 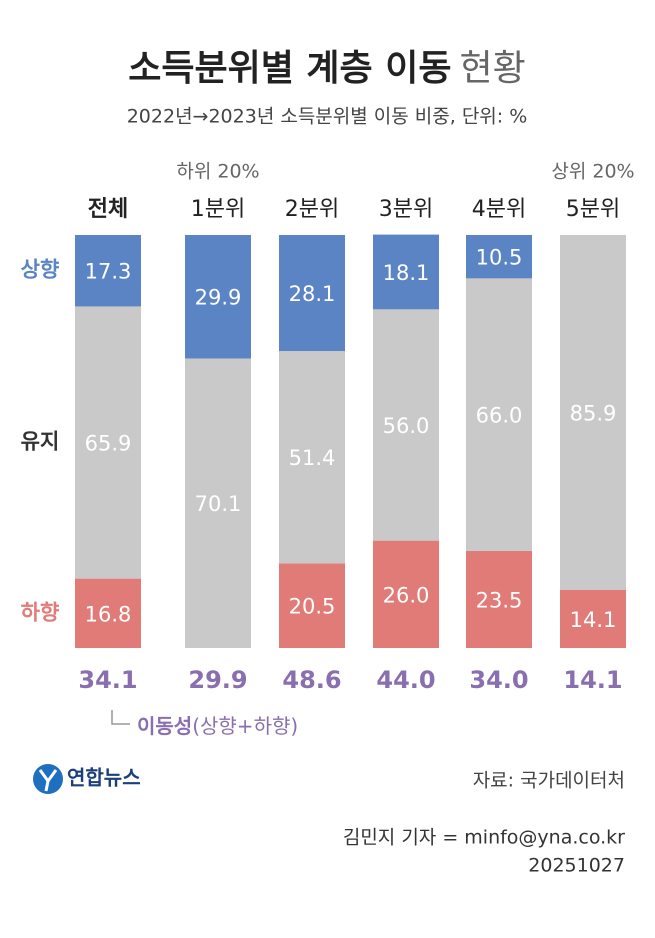 I want to click on value-label: 14.1, so click(x=593, y=620).